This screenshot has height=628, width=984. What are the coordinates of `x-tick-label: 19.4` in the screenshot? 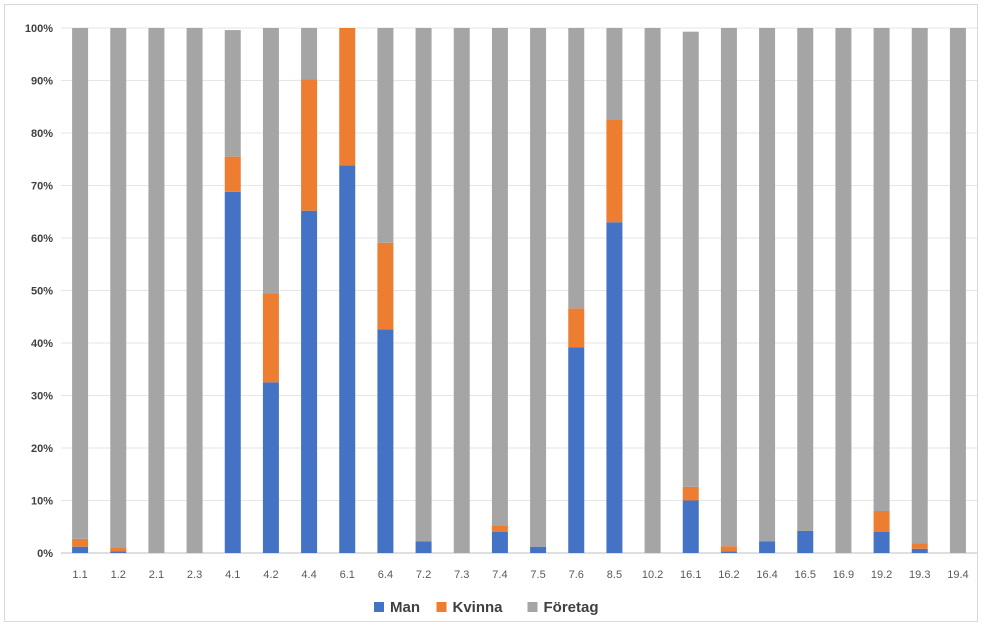 It's located at (957, 575).